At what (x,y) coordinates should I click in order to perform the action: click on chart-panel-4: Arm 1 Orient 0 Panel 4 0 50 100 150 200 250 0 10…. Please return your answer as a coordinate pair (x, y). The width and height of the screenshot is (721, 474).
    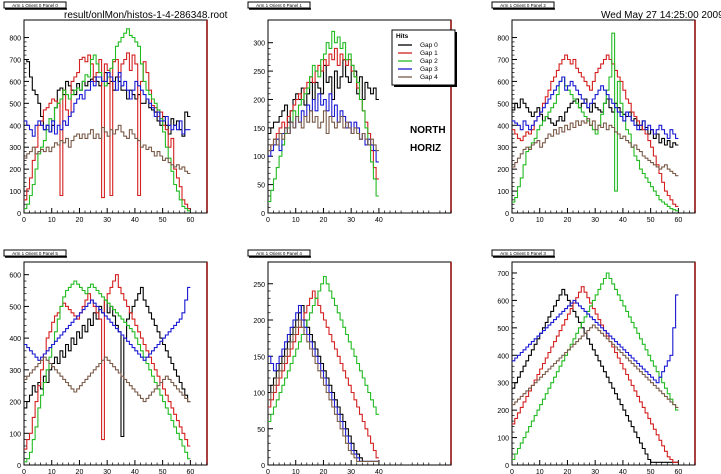
    Looking at the image, I should click on (349, 361).